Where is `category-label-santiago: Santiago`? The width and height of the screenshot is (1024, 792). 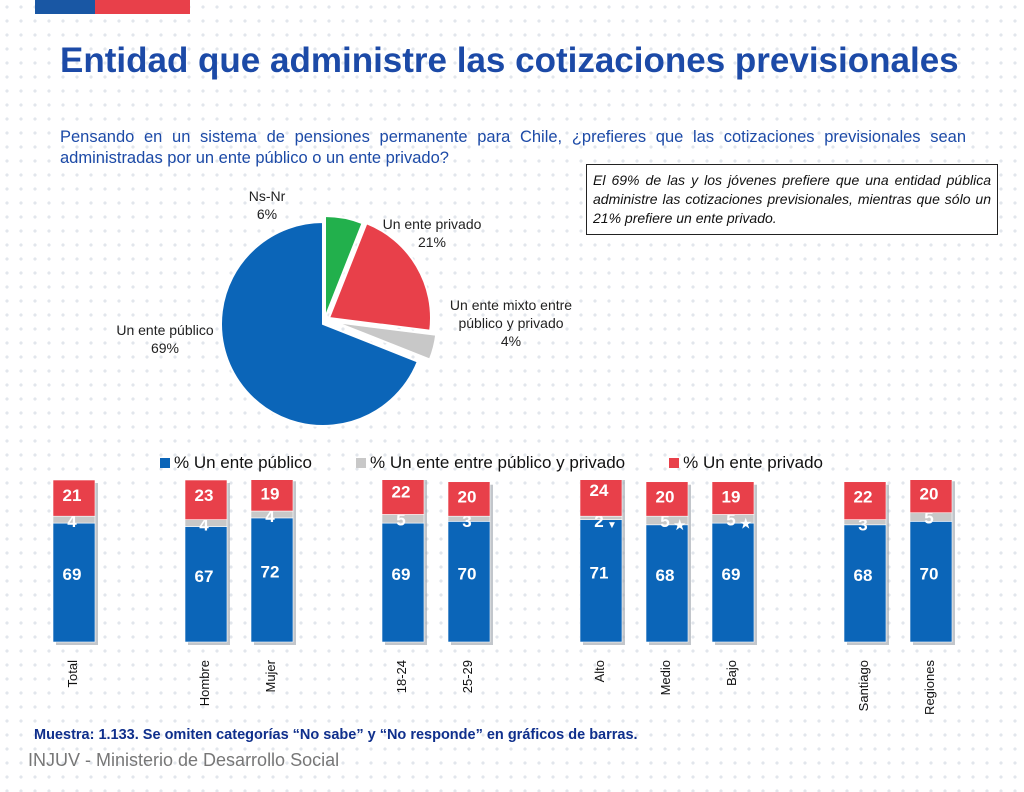 category-label-santiago: Santiago is located at coordinates (863, 685).